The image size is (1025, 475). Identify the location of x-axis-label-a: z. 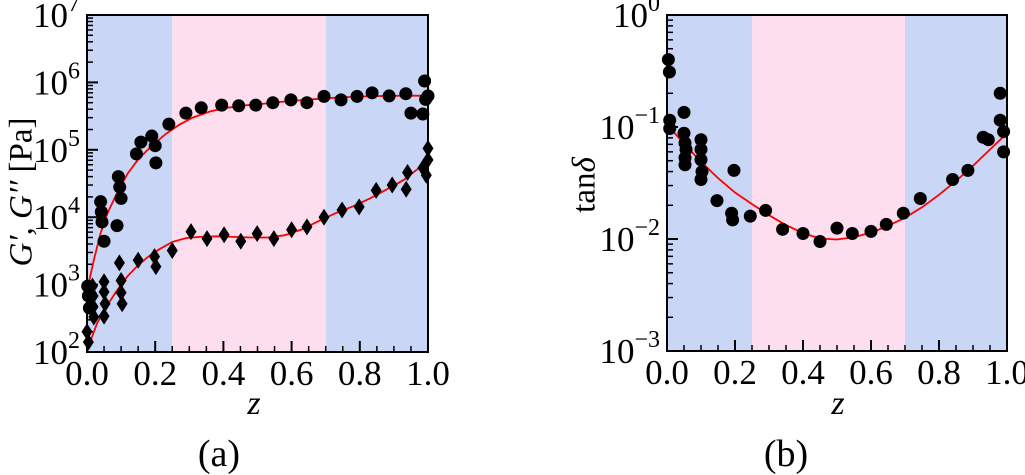
(254, 403).